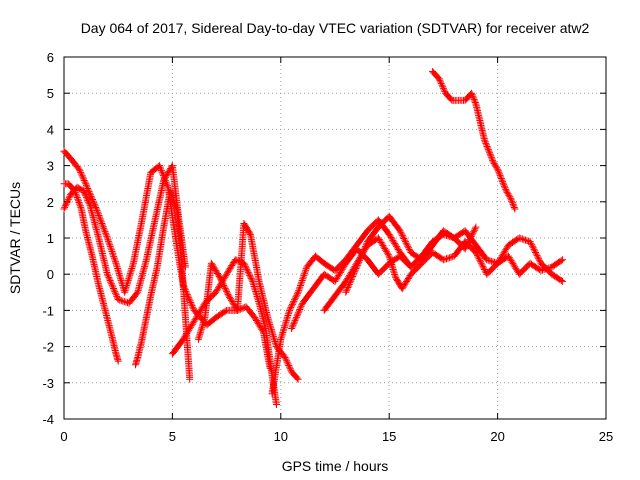  I want to click on y-tick-label: 0, so click(50, 274).